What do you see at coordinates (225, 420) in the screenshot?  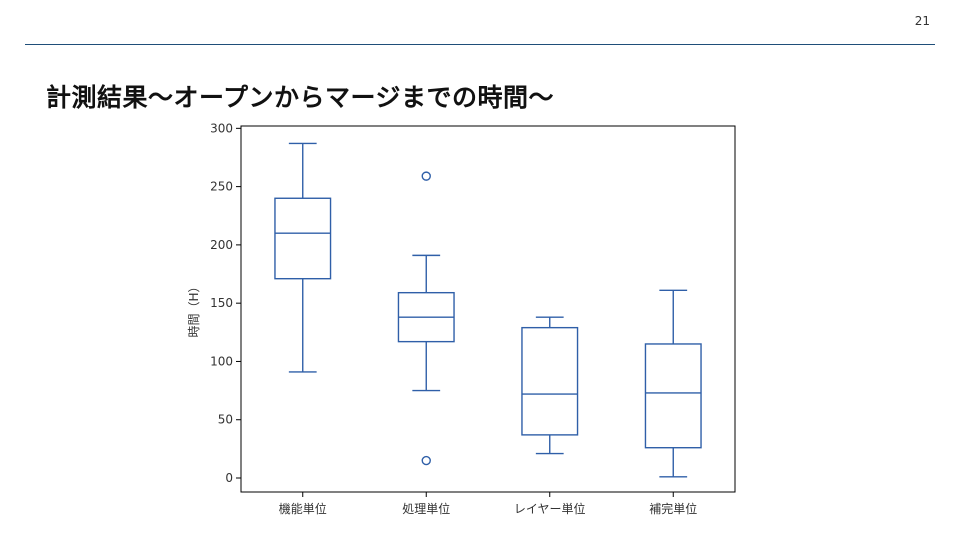 I see `y-tick-label: 50` at bounding box center [225, 420].